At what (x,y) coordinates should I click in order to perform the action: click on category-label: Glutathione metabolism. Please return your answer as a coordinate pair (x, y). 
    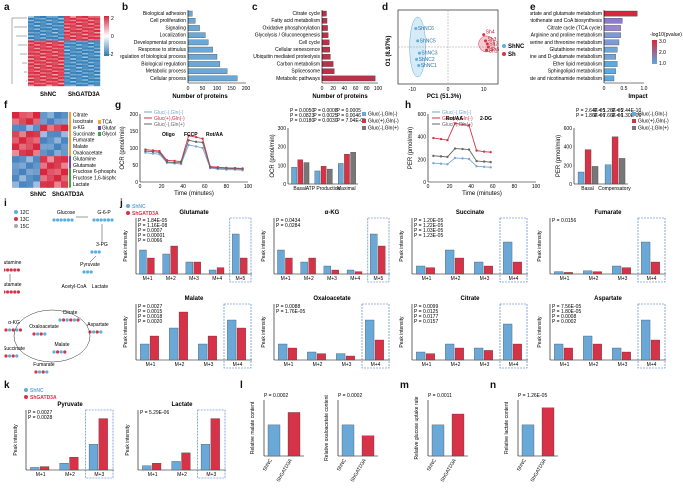
    Looking at the image, I should click on (575, 50).